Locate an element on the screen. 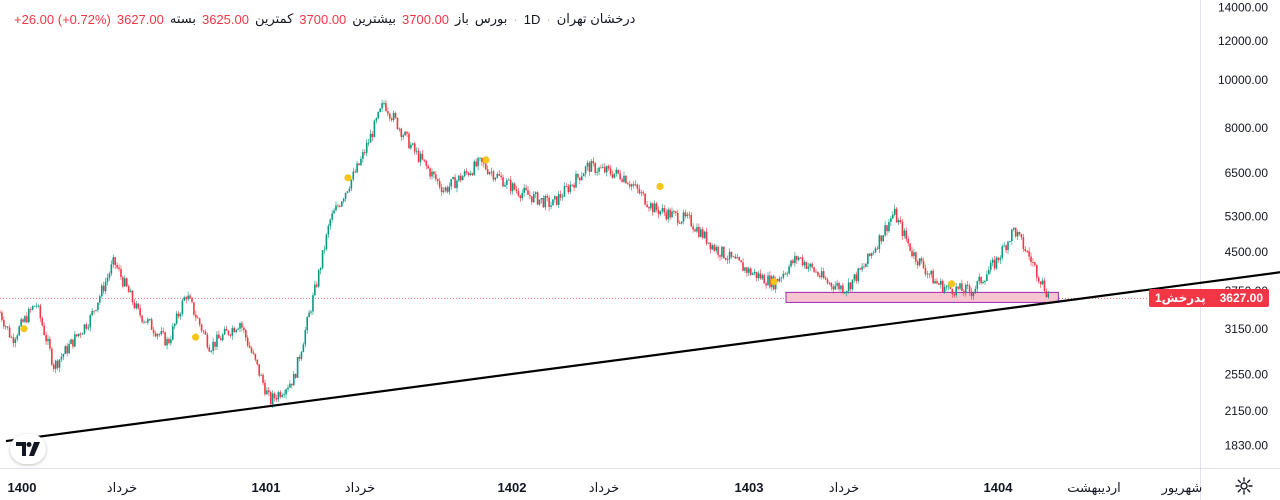 Image resolution: width=1280 pixels, height=500 pixels. high-label: بیشترین is located at coordinates (374, 18).